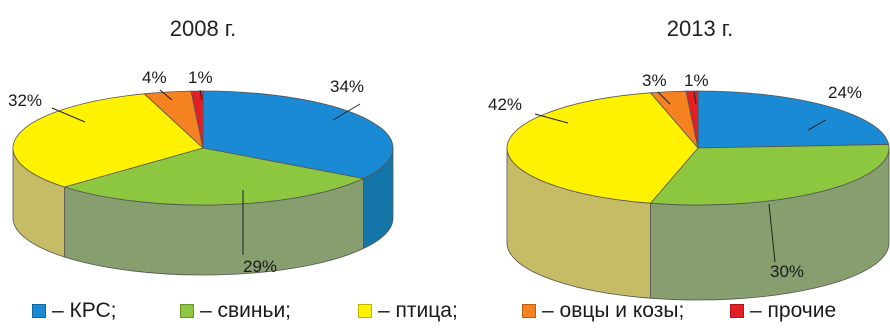 Image resolution: width=890 pixels, height=334 pixels. What do you see at coordinates (246, 310) in the screenshot?
I see `legend-label-pigs: – свиньи;` at bounding box center [246, 310].